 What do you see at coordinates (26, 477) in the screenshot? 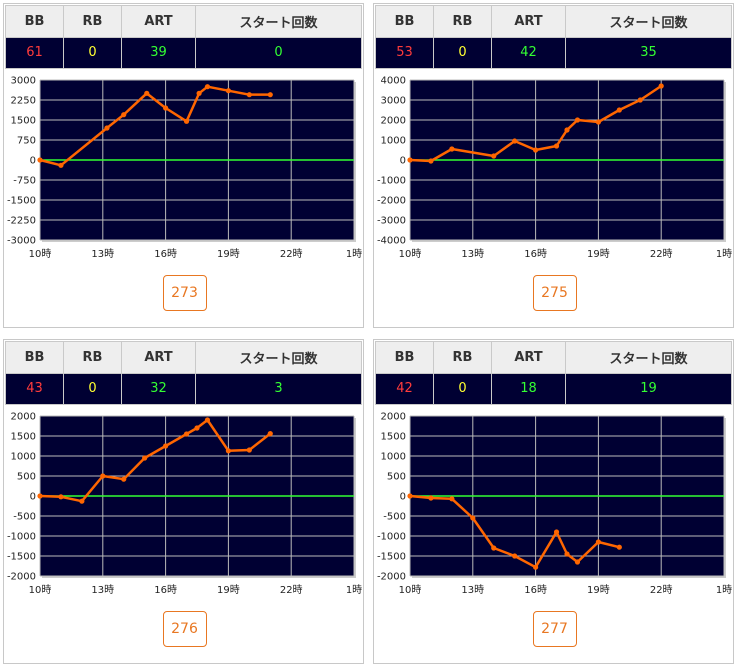
I see `y-tick-label: 500` at bounding box center [26, 477].